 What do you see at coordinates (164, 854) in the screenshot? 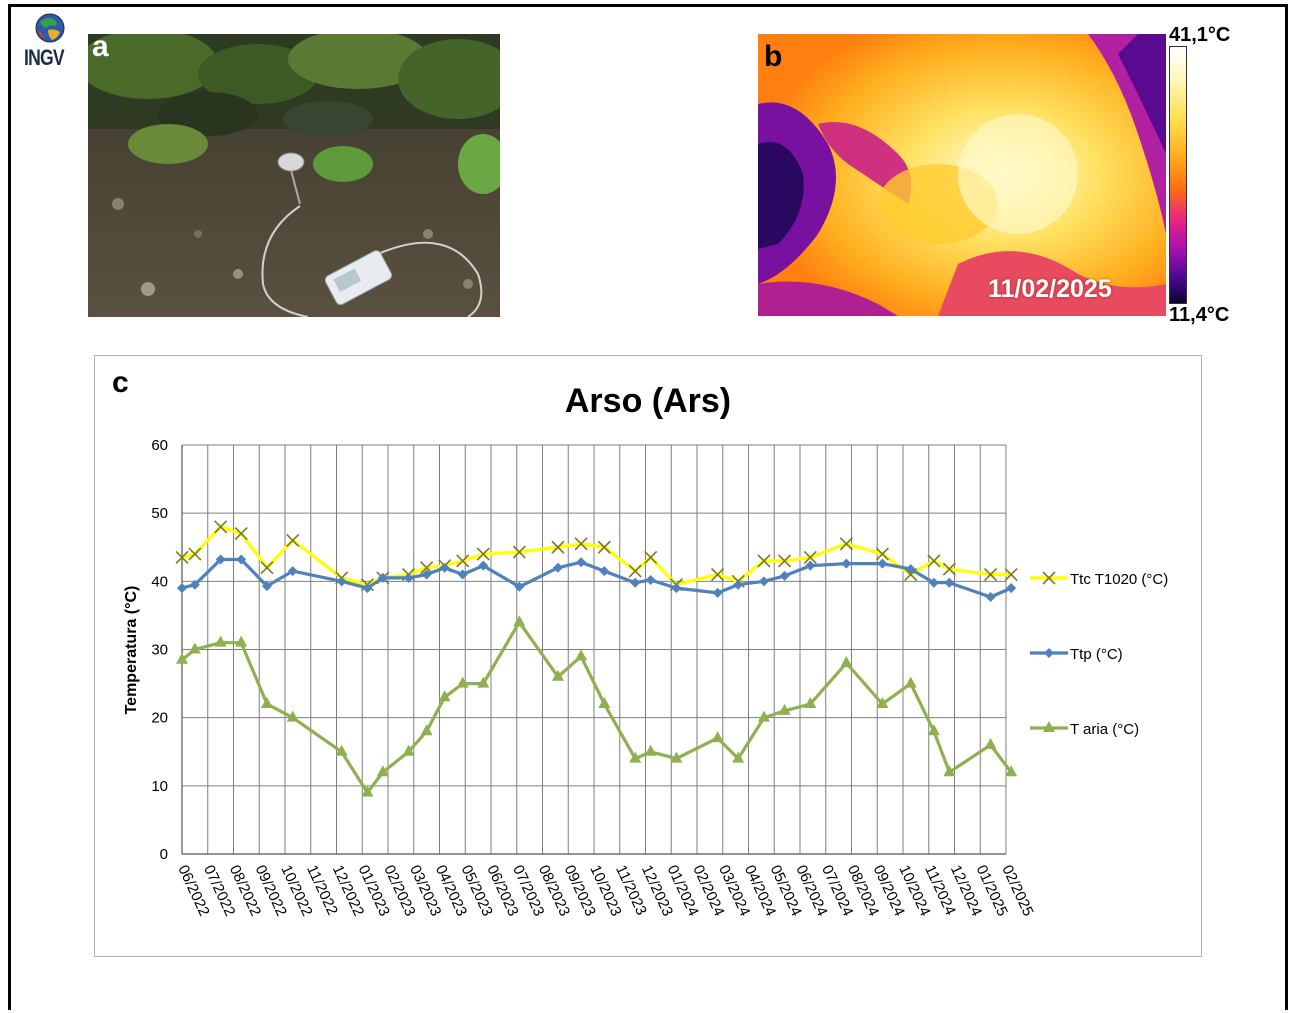
I see `y-tick-label: 0` at bounding box center [164, 854].